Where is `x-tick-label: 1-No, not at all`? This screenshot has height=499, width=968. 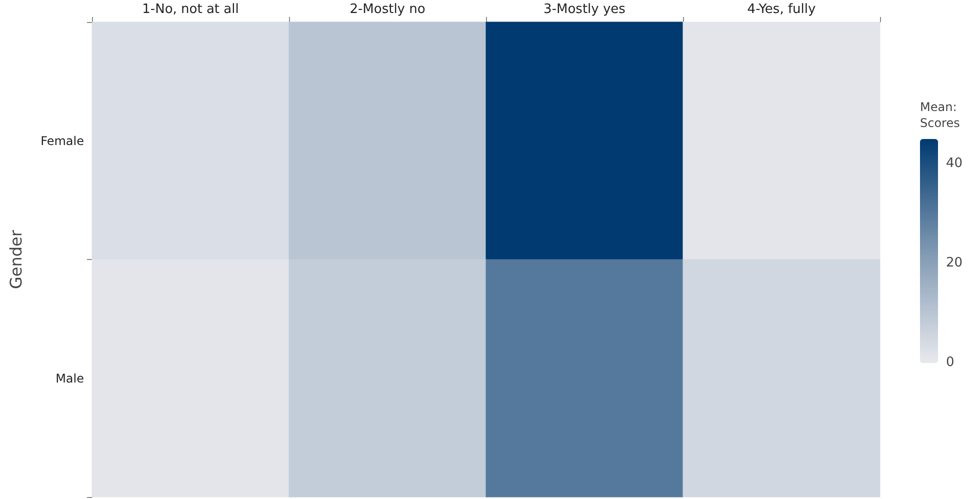
x-tick-label: 1-No, not at all is located at coordinates (190, 9).